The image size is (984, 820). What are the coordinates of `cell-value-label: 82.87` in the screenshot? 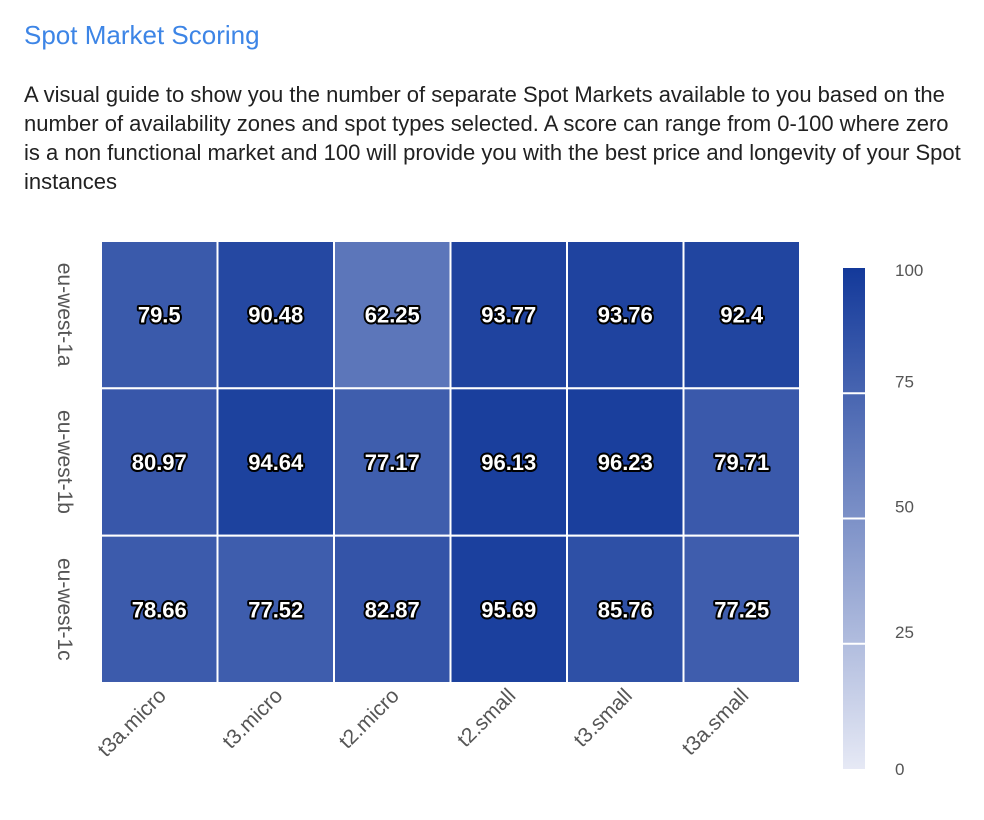 It's located at (392, 609).